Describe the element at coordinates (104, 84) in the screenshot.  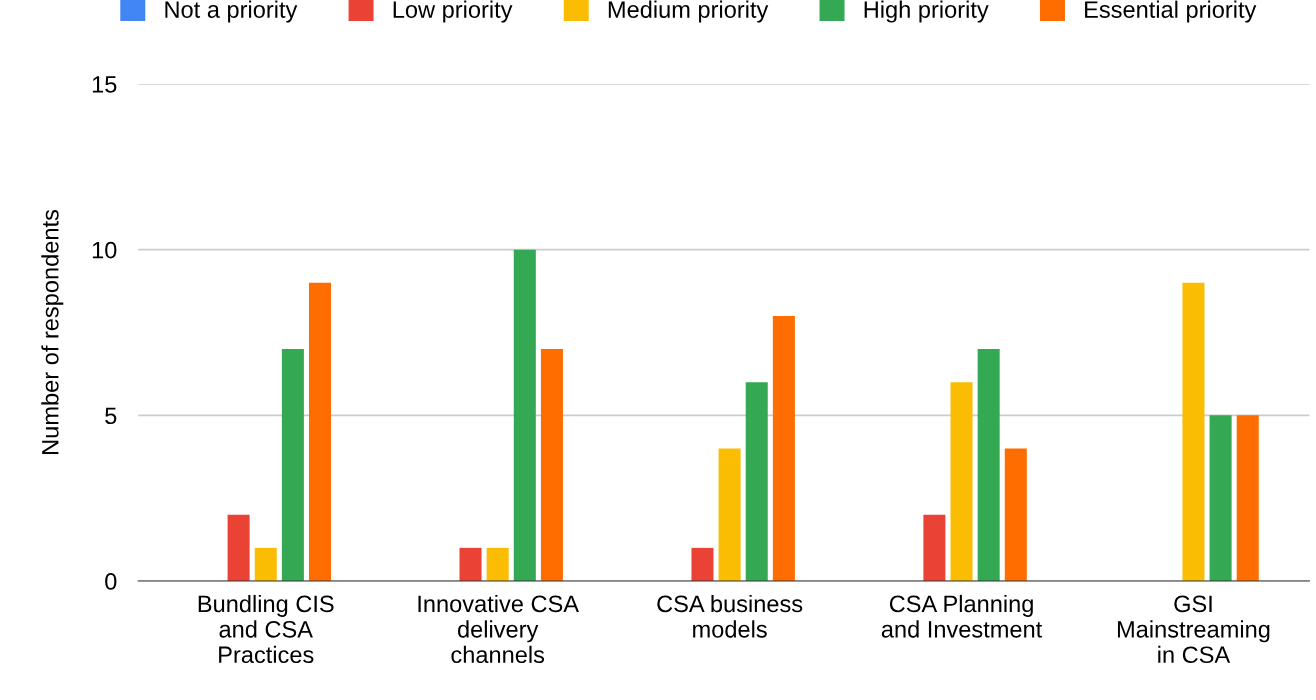
I see `y-tick-label: 15` at that location.